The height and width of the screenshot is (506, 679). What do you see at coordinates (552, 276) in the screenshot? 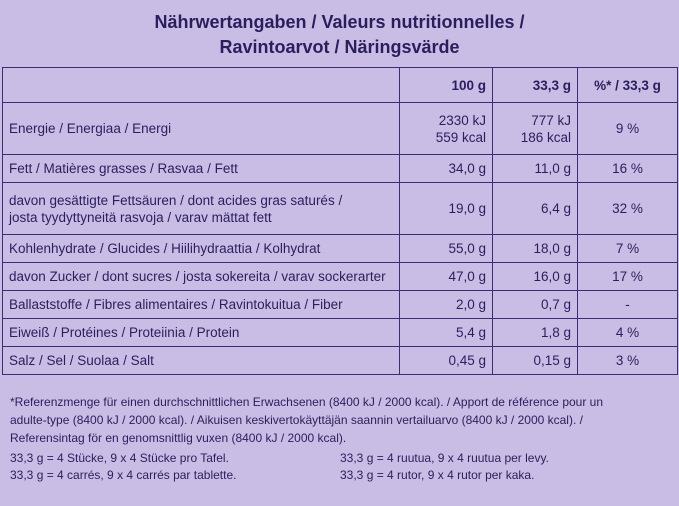
I see `value-per-portion-line: 16,0 g` at bounding box center [552, 276].